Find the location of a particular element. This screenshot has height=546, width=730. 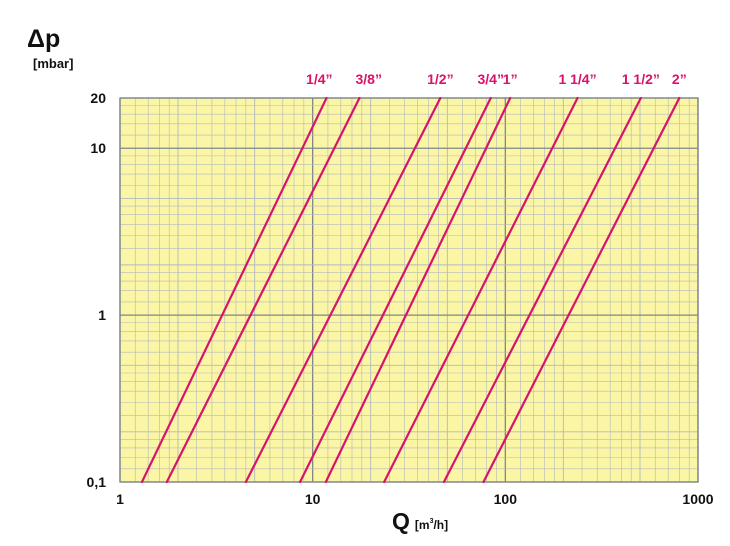

y-tick-label: 10 is located at coordinates (98, 148).